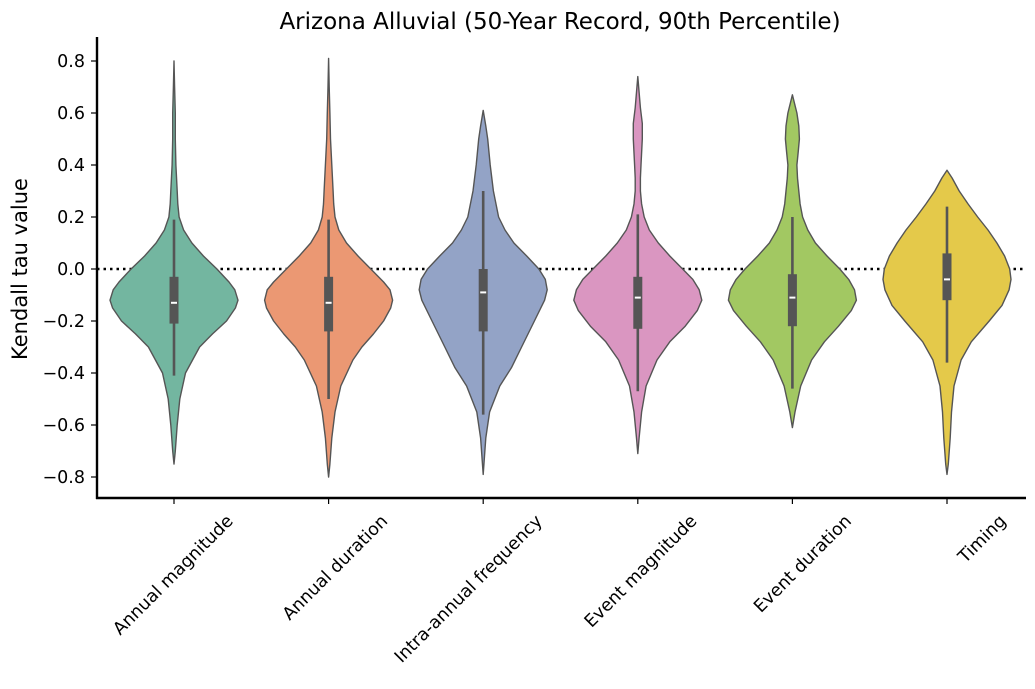  What do you see at coordinates (803, 564) in the screenshot?
I see `x-category-label: Event duration` at bounding box center [803, 564].